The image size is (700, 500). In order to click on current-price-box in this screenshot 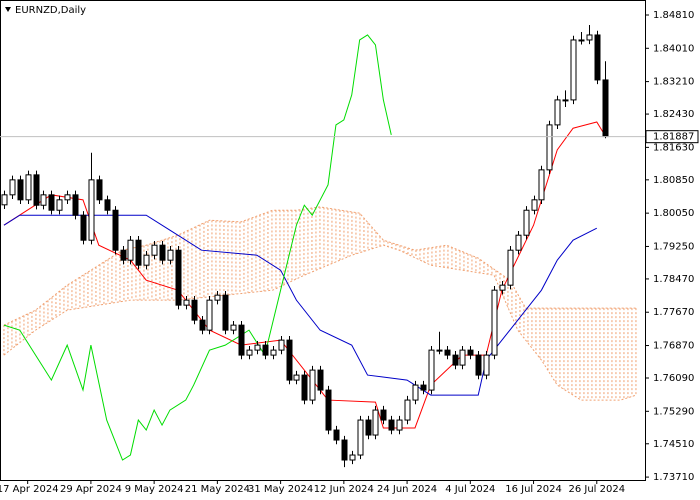, I will do `click(672, 137)`.